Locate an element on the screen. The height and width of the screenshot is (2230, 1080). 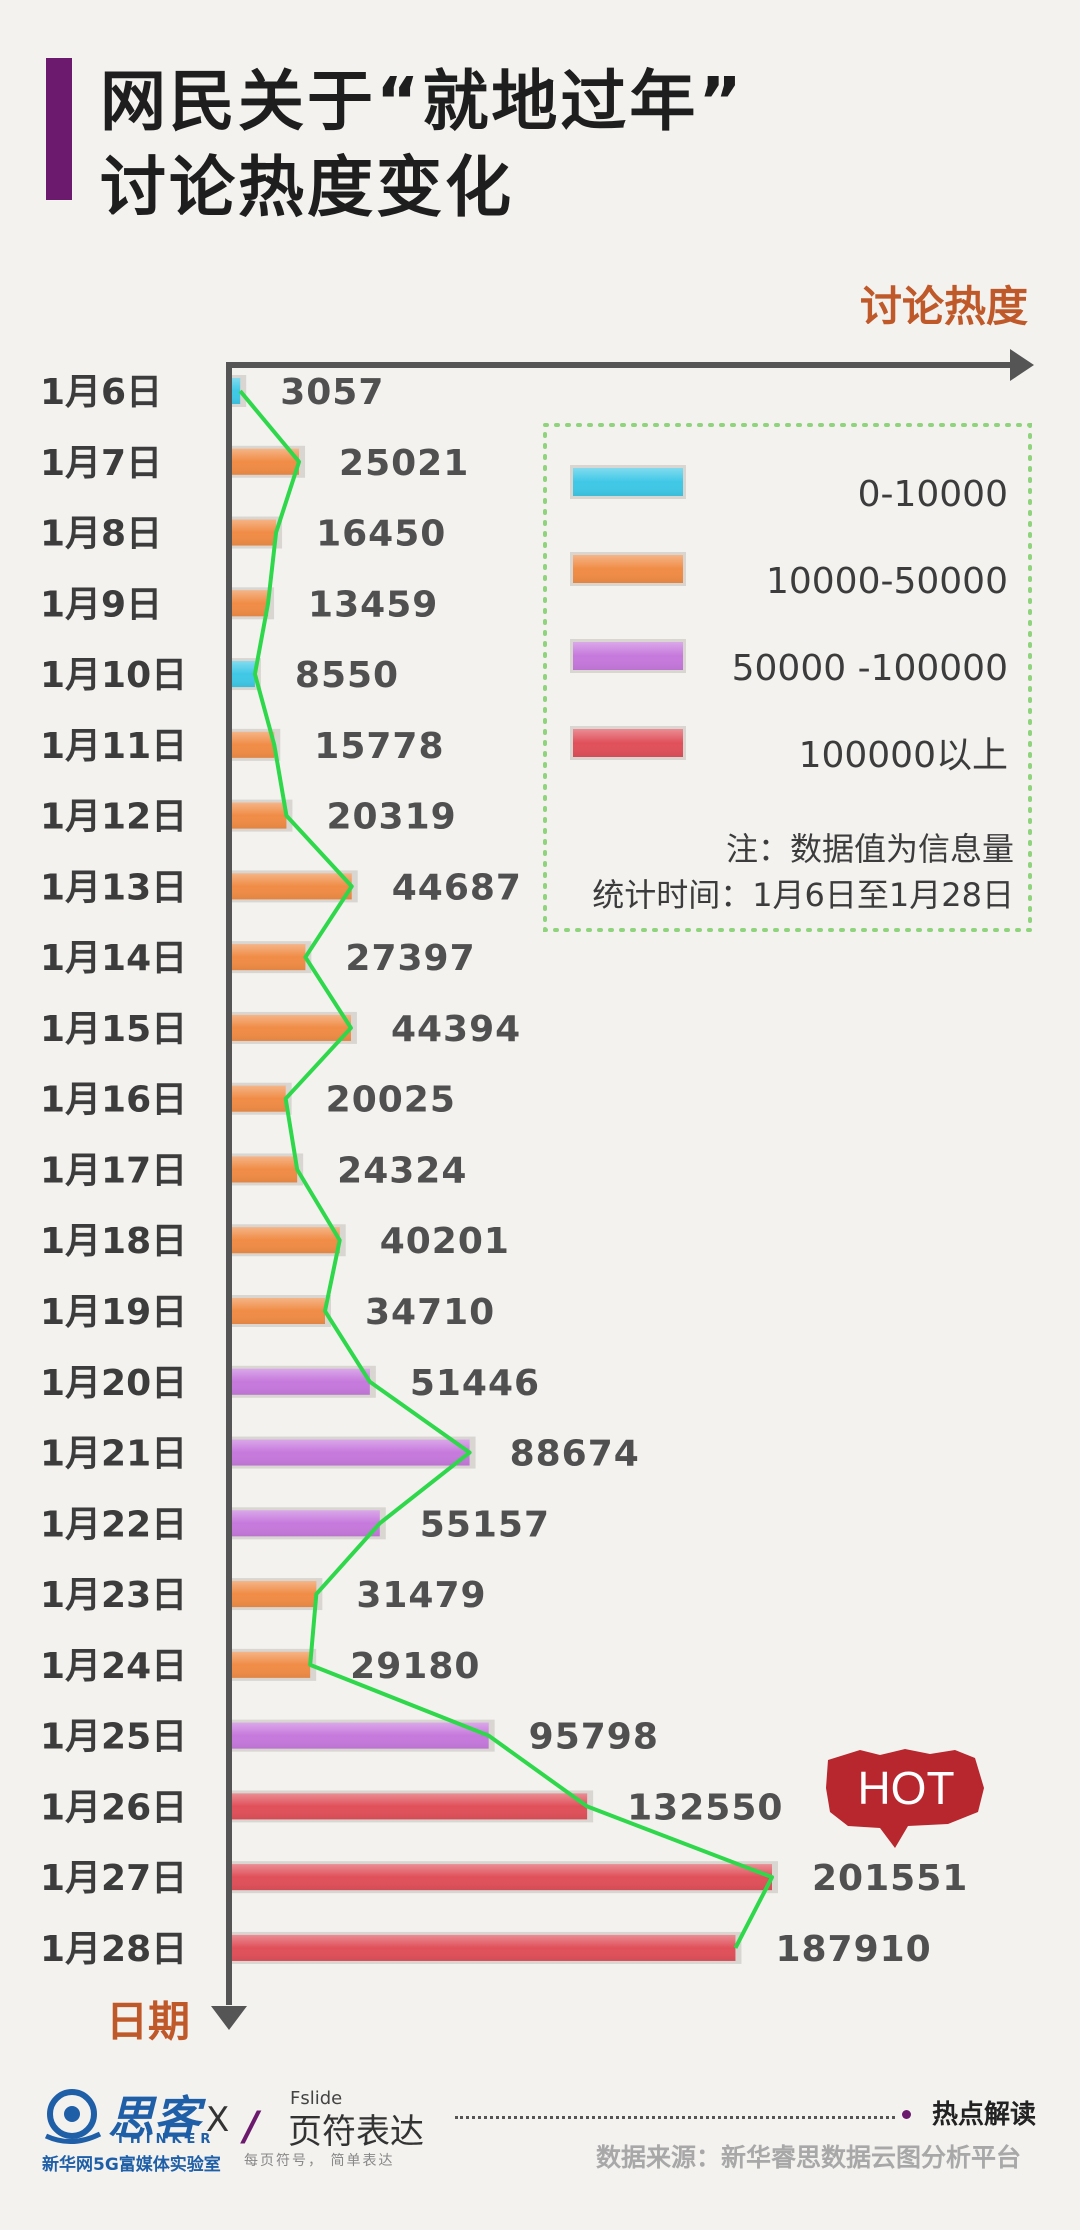
x-axis-arrow is located at coordinates (1022, 365).